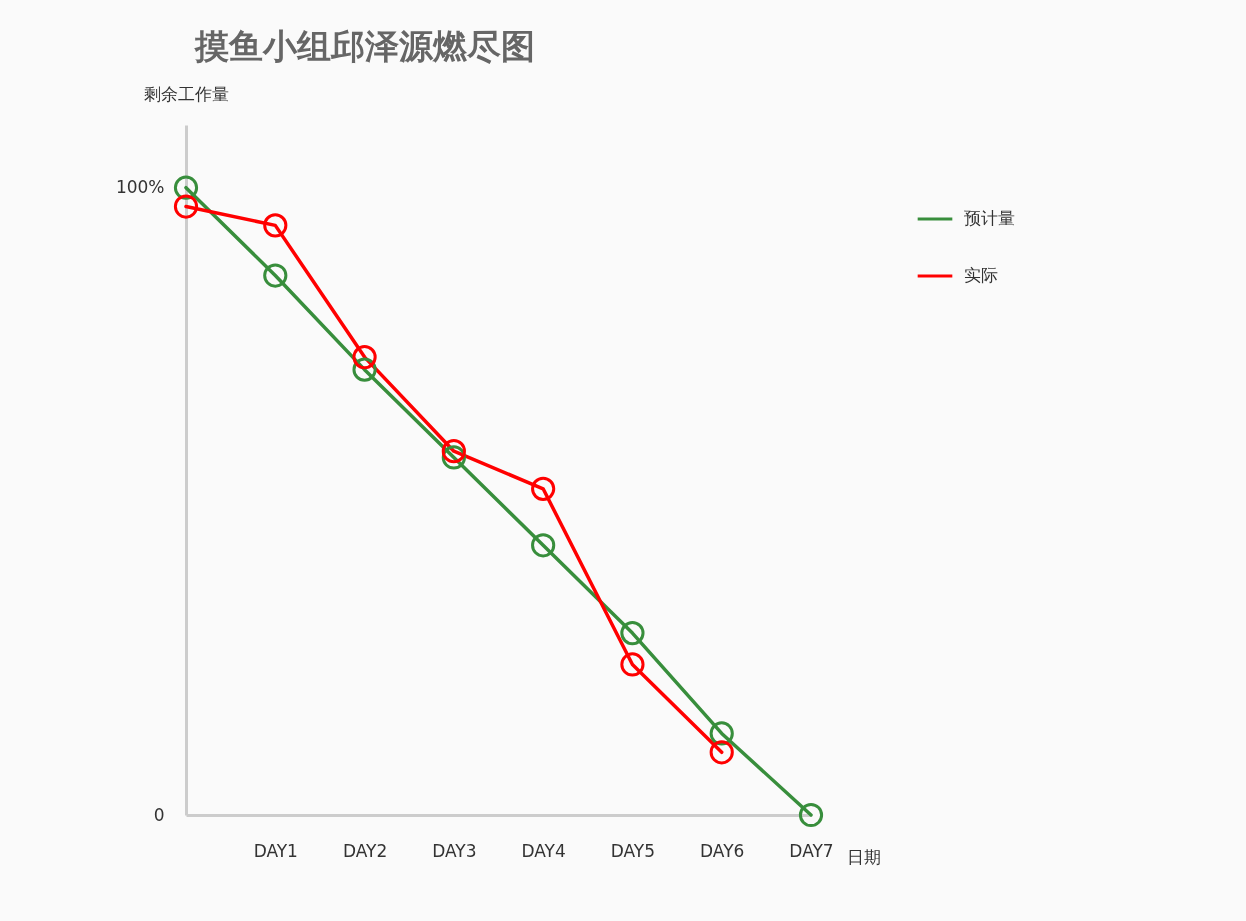 This screenshot has height=921, width=1246. Describe the element at coordinates (981, 275) in the screenshot. I see `legend-label: 实际` at that location.